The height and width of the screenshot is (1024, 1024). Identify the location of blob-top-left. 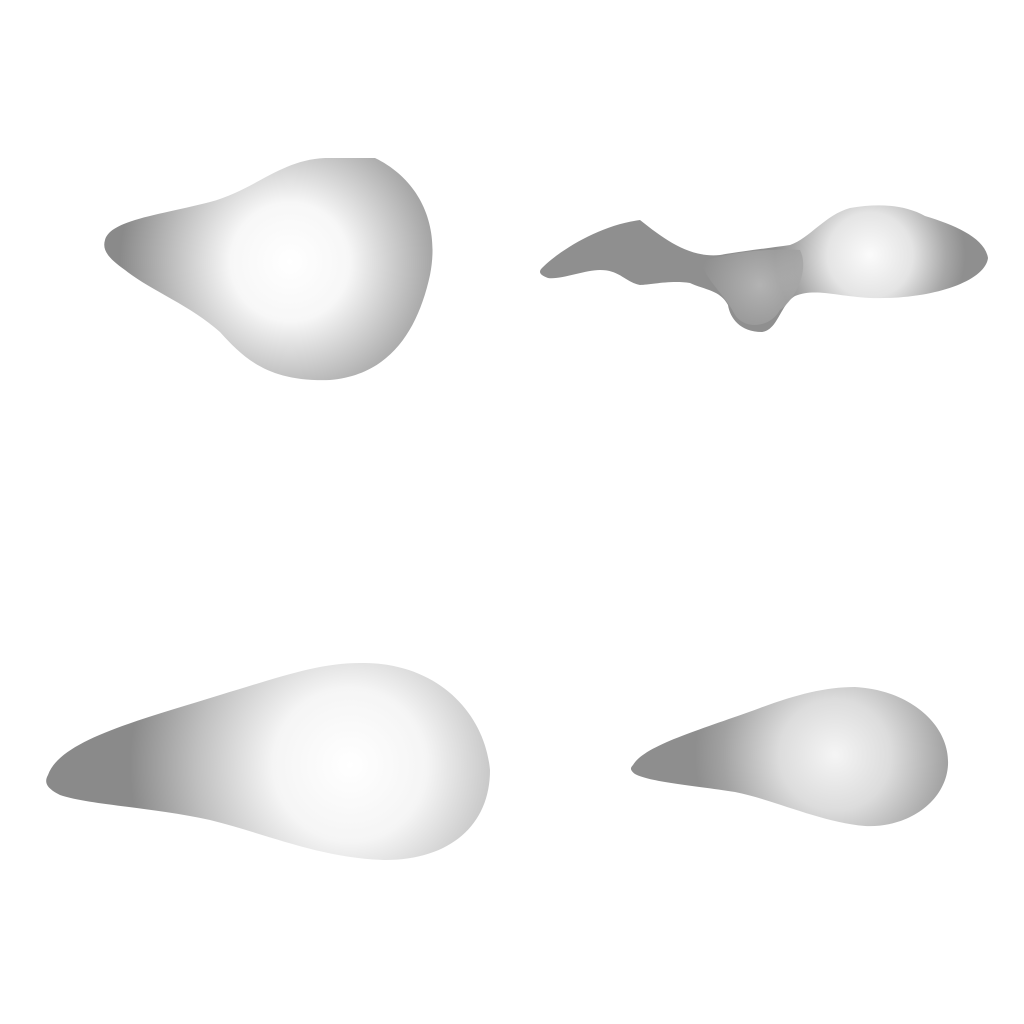
(268, 269).